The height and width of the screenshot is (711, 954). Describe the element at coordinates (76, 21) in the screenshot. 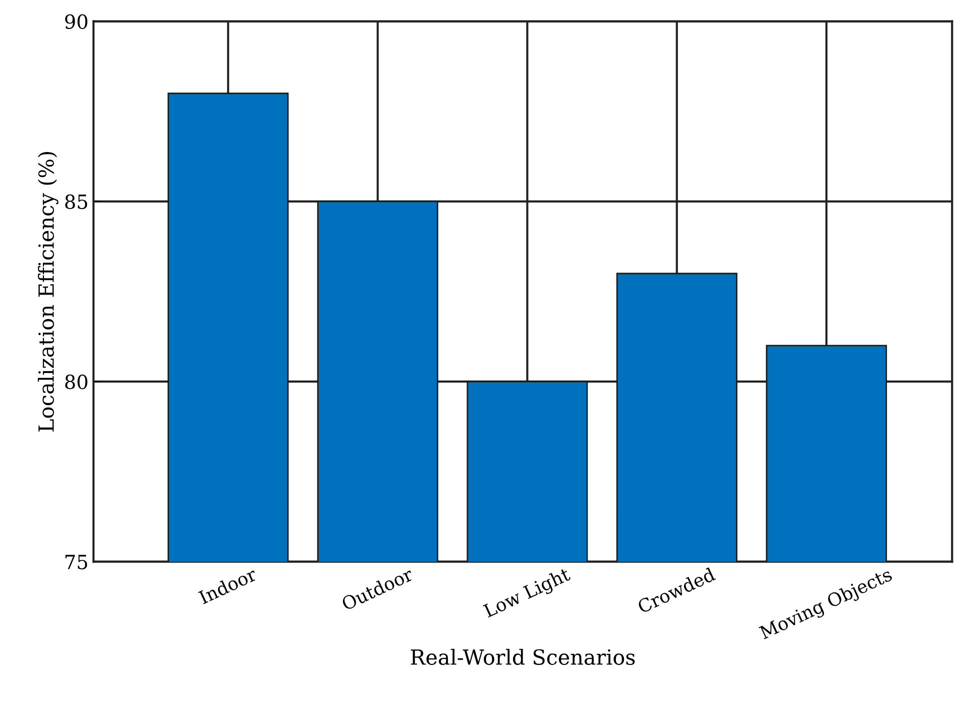

I see `y-tick-label: 90` at that location.